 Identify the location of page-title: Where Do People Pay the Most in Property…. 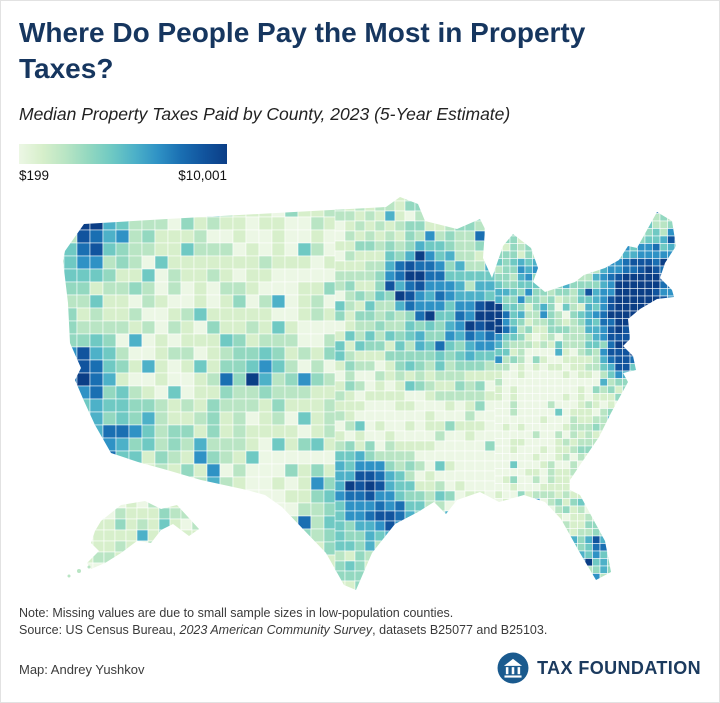
(302, 50).